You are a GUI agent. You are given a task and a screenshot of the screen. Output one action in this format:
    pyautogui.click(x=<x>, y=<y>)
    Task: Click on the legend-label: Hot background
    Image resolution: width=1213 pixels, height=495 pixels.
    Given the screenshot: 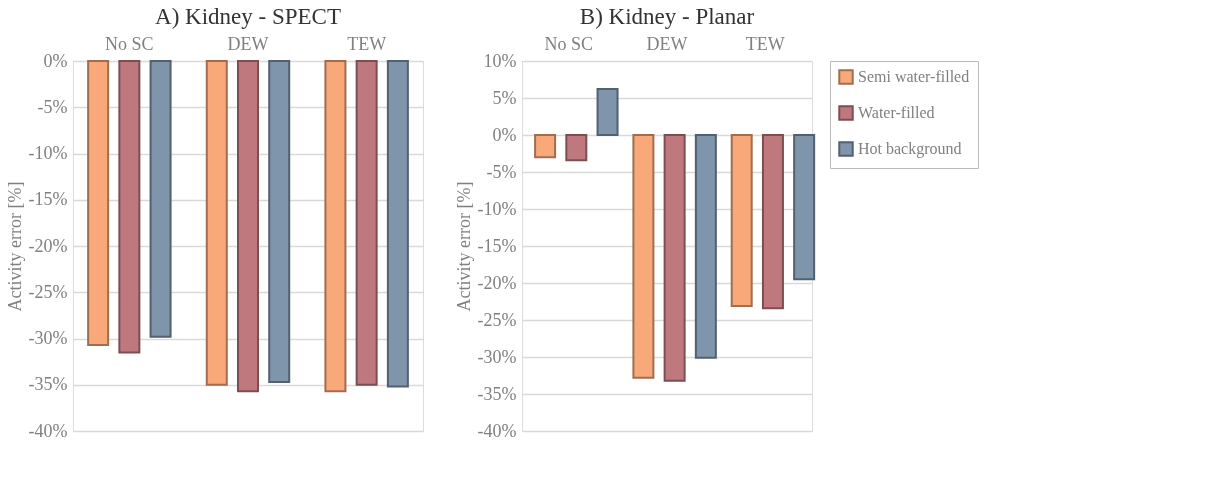 What is the action you would take?
    pyautogui.click(x=910, y=149)
    